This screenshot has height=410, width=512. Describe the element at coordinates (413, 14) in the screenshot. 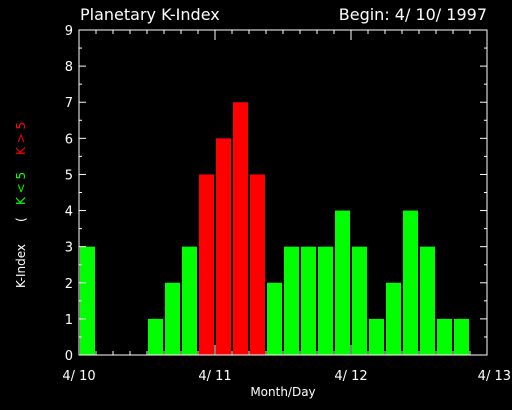

I see `chart-subtitle: Begin: 4/ 10/ 1997` at that location.